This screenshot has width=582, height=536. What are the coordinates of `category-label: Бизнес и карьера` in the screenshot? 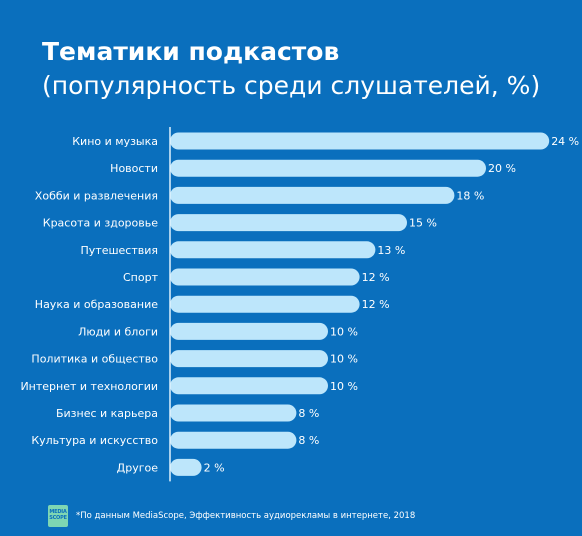 It's located at (107, 413).